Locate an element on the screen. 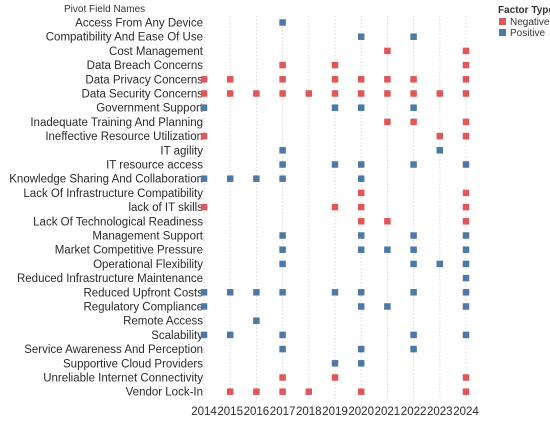  row-label: Unreliable Internet Connectivity is located at coordinates (123, 379).